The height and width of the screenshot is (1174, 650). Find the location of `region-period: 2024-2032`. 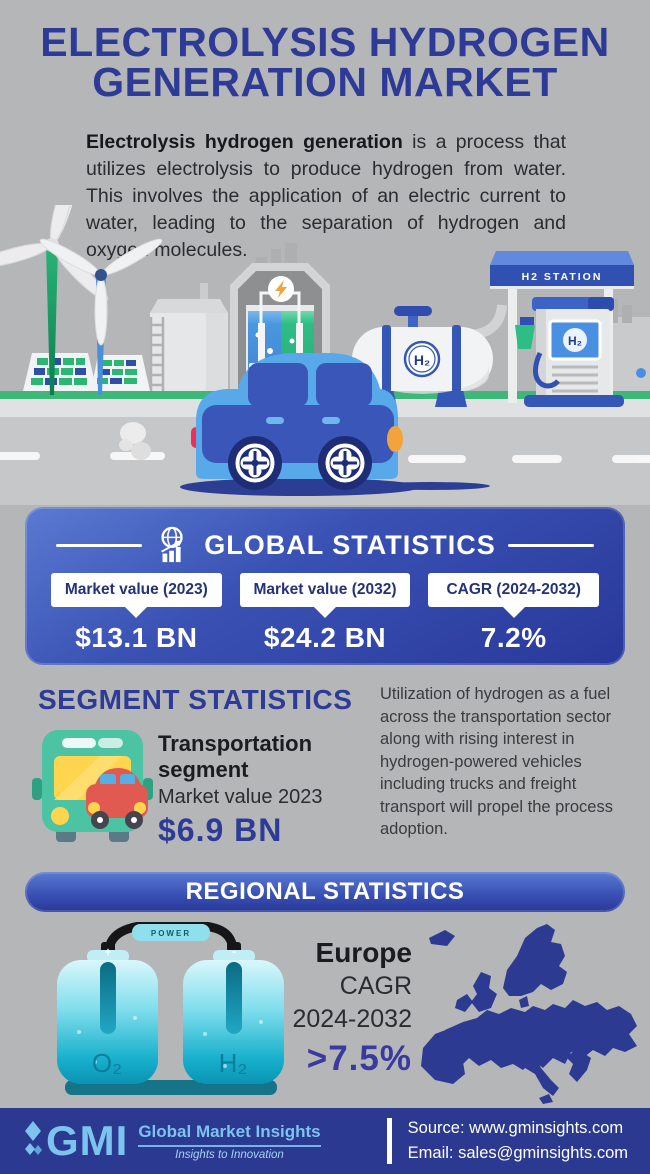

region-period: 2024-2032 is located at coordinates (352, 1019).